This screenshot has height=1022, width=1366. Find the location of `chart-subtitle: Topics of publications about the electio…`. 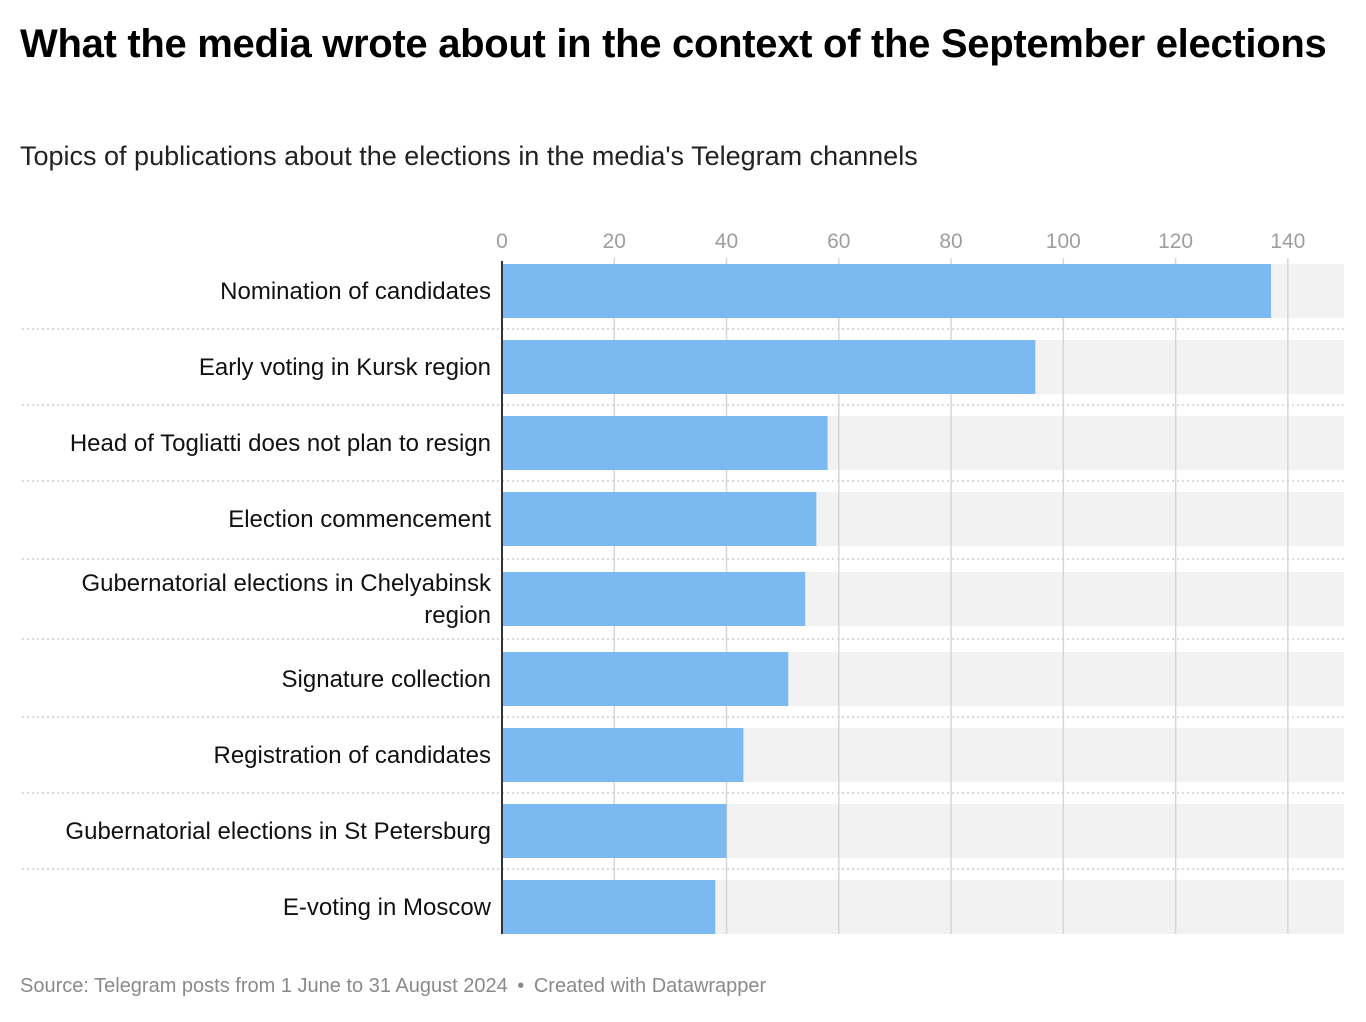

chart-subtitle: Topics of publications about the electio… is located at coordinates (469, 156).